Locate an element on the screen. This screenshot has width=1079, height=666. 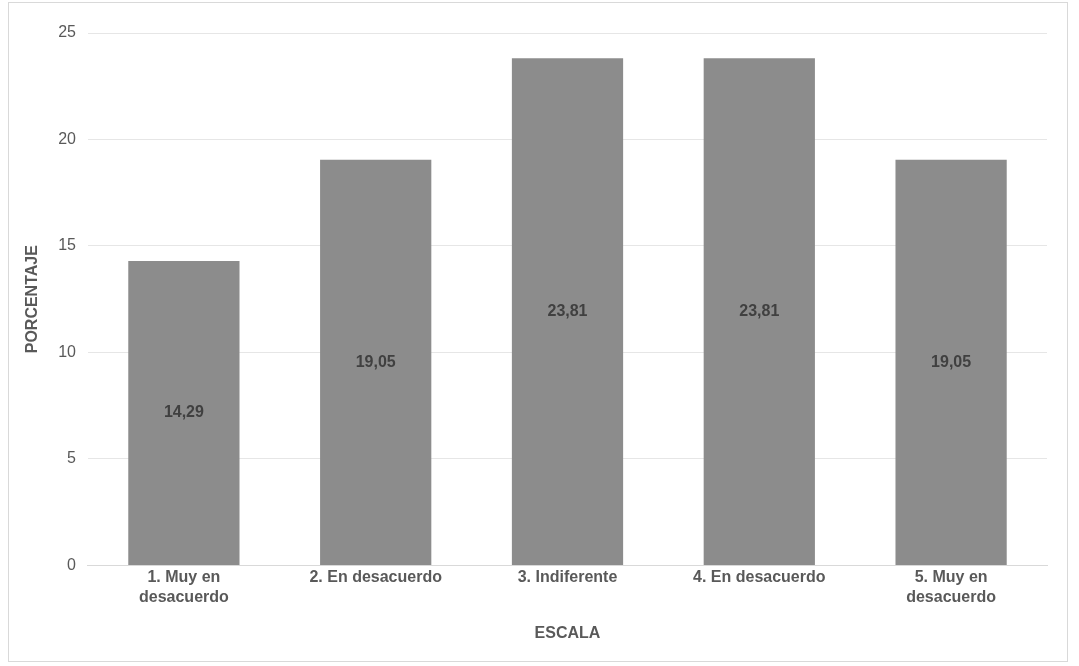
y-tick-label: 10 is located at coordinates (67, 351).